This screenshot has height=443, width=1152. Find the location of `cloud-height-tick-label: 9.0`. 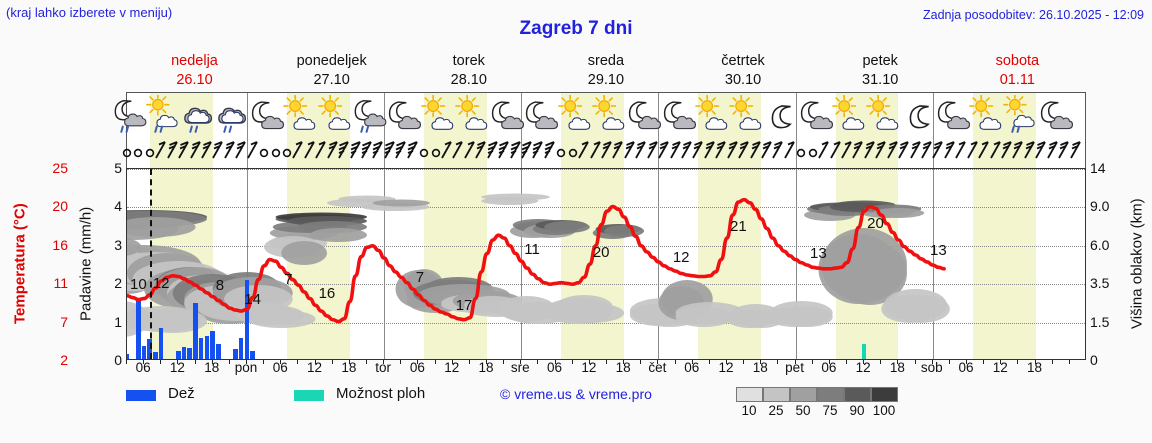

cloud-height-tick-label: 9.0 is located at coordinates (1100, 206).